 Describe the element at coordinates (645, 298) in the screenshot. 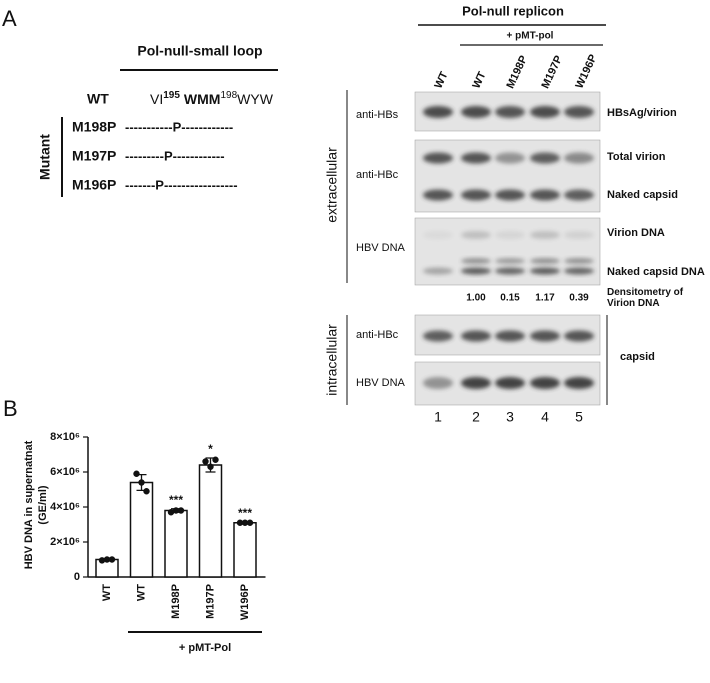

I see `densitometry-label: Densitometry of Virion DNA` at that location.